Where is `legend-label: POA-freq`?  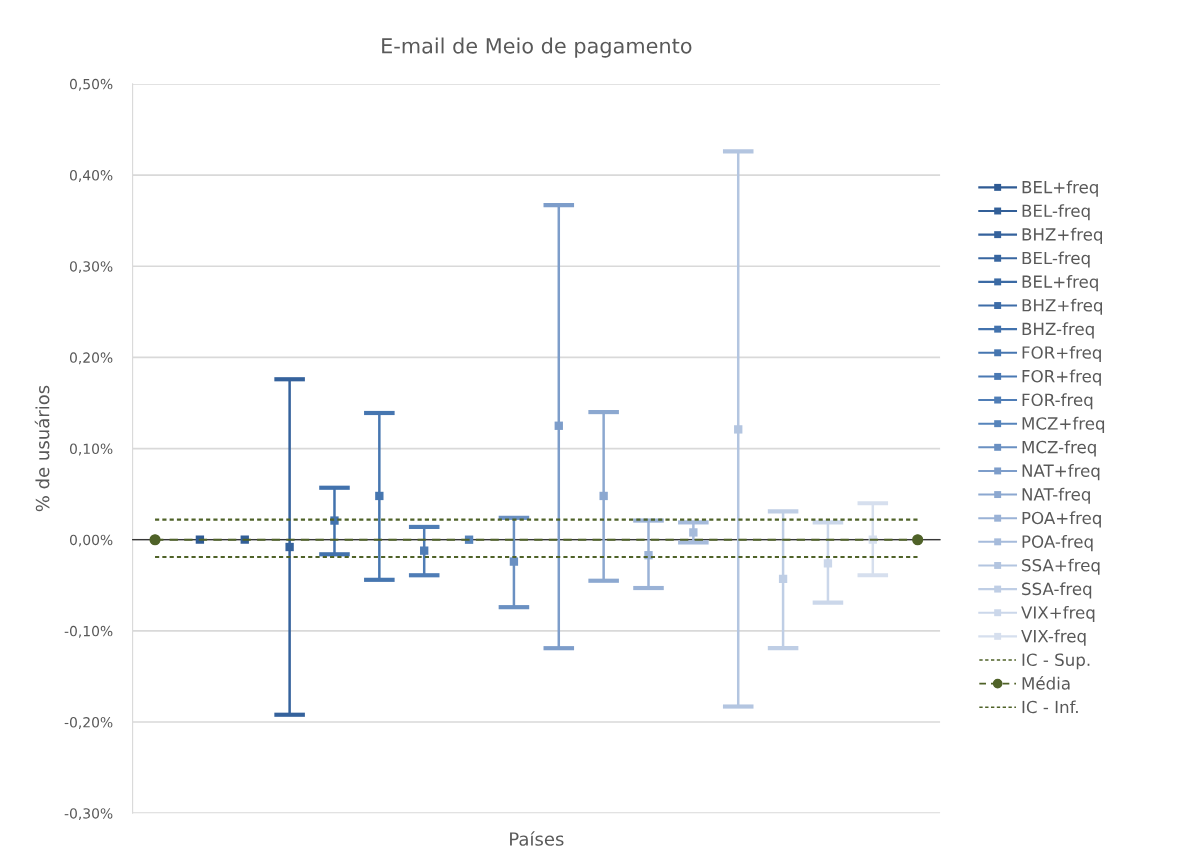
legend-label: POA-freq is located at coordinates (1057, 543).